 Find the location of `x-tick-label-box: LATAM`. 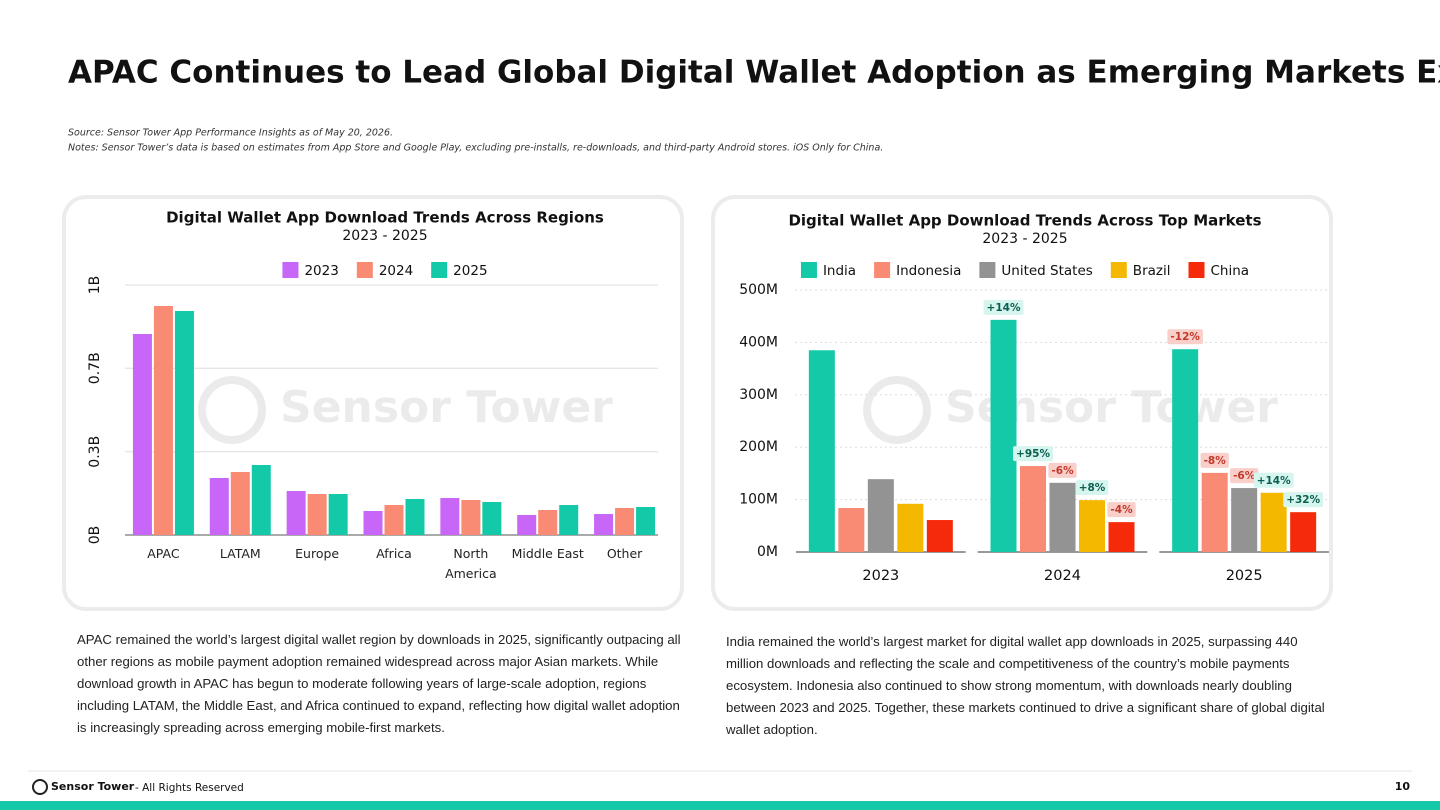

x-tick-label-box: LATAM is located at coordinates (240, 553).